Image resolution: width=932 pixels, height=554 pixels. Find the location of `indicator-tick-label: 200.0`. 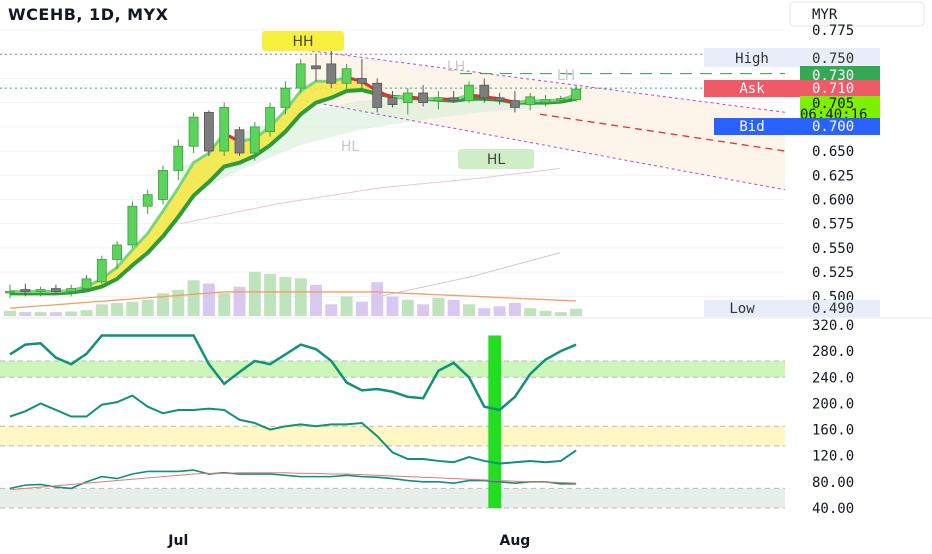

indicator-tick-label: 200.0 is located at coordinates (833, 404).